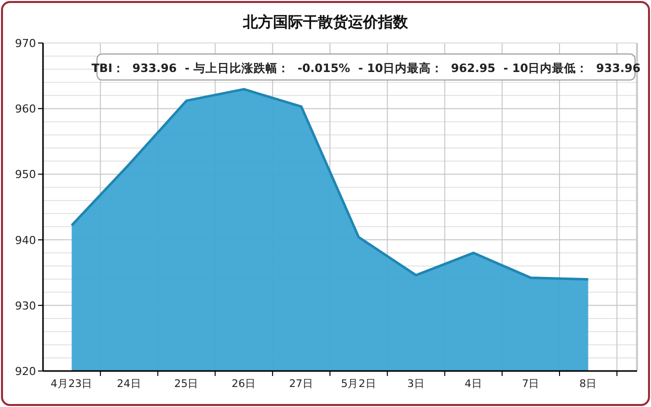 The image size is (651, 407). I want to click on x-tick-label: 7日, so click(531, 384).